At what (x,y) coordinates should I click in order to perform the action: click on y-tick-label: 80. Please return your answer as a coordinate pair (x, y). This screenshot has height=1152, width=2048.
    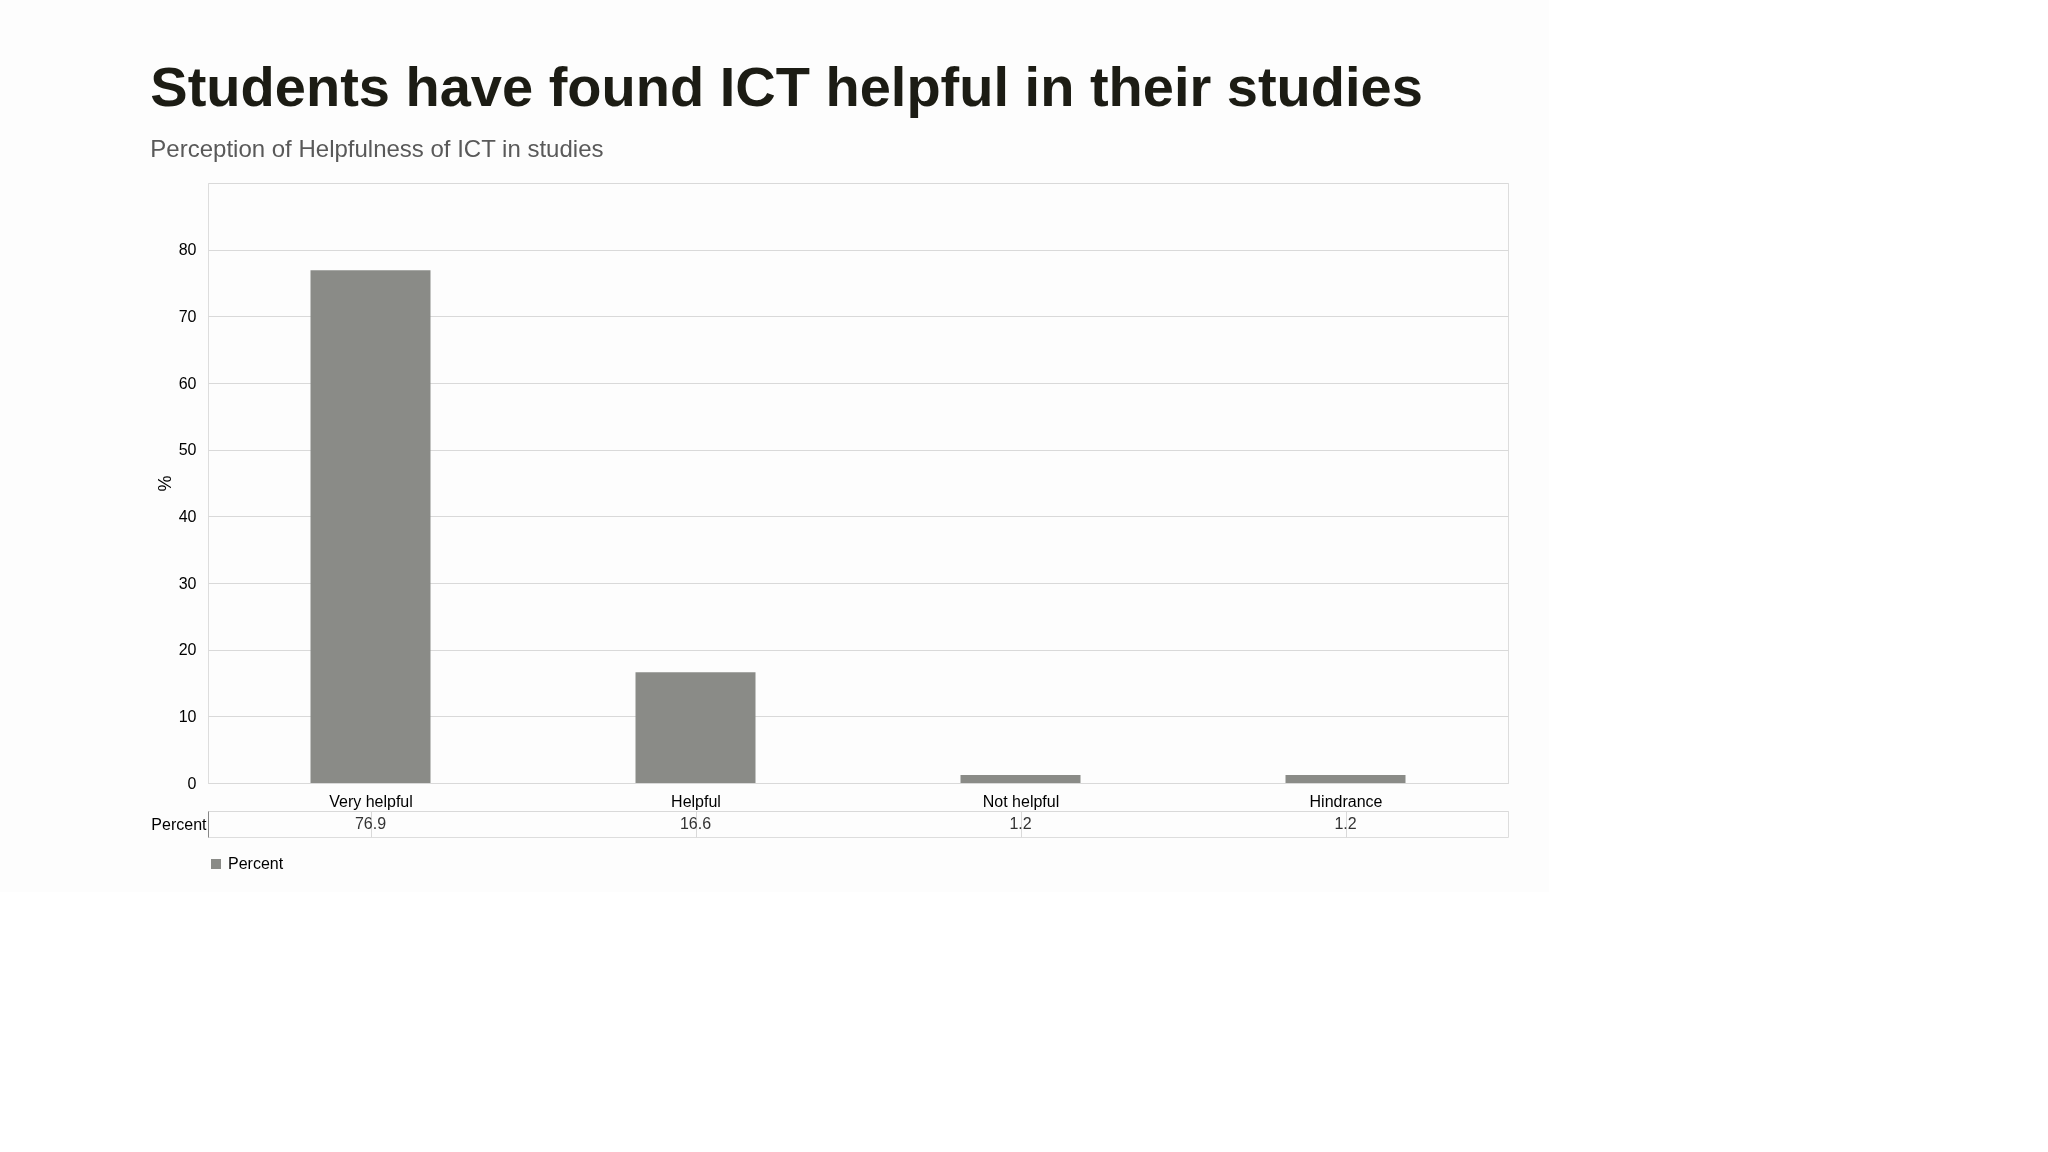
    Looking at the image, I should click on (187, 250).